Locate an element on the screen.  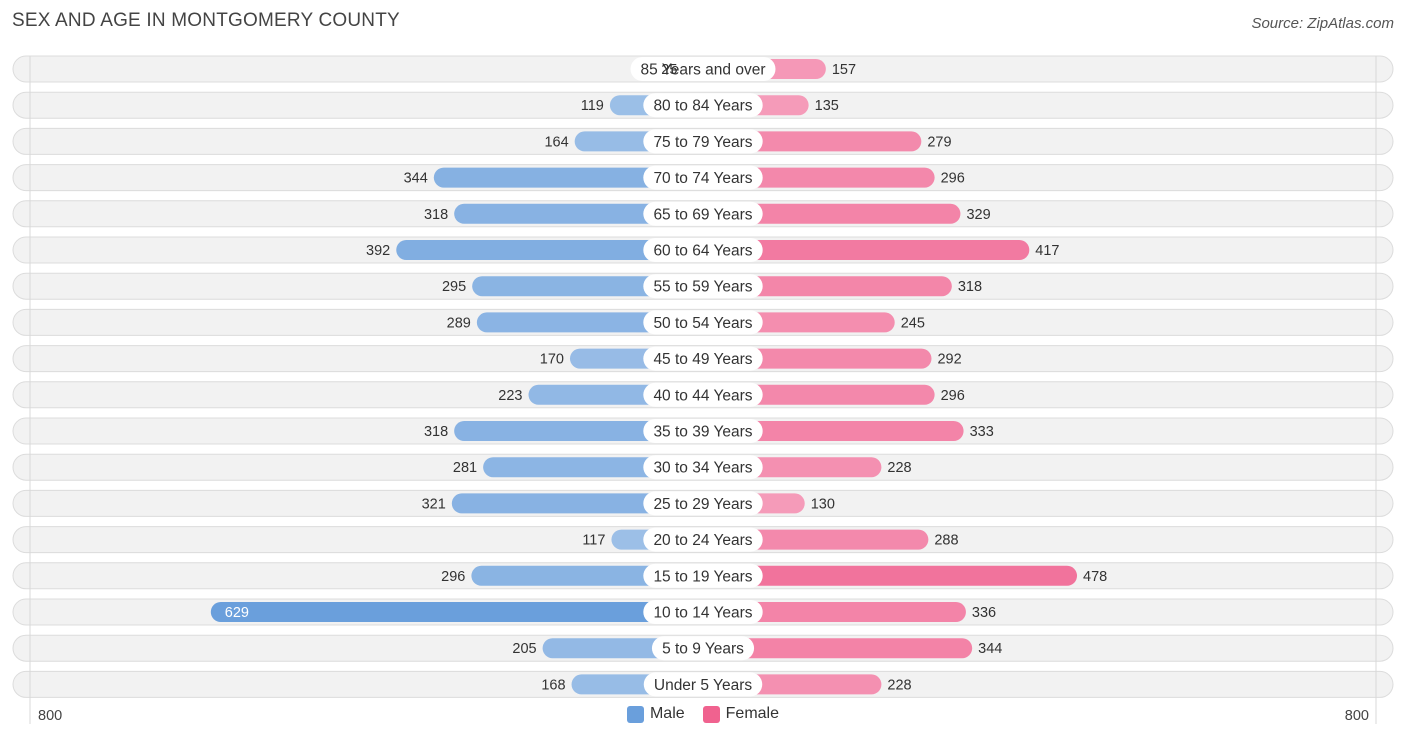
age-group-label: 75 to 79 Years is located at coordinates (702, 142).